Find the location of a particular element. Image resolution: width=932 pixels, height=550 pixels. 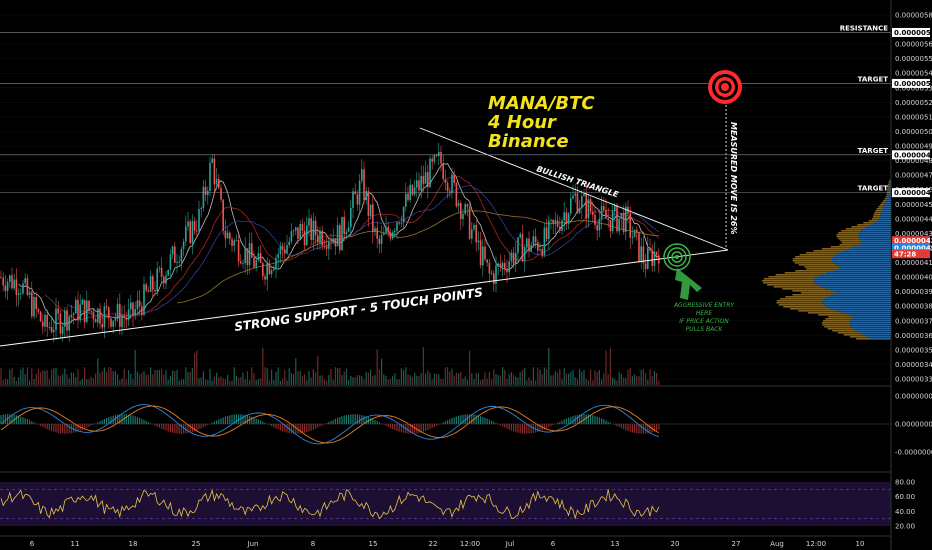

entry-line-3: IF PRICE ACTION is located at coordinates (704, 321).